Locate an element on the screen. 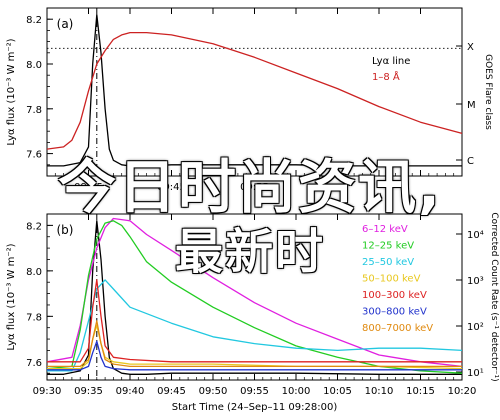  x-tick-label: 09:50 is located at coordinates (213, 391).